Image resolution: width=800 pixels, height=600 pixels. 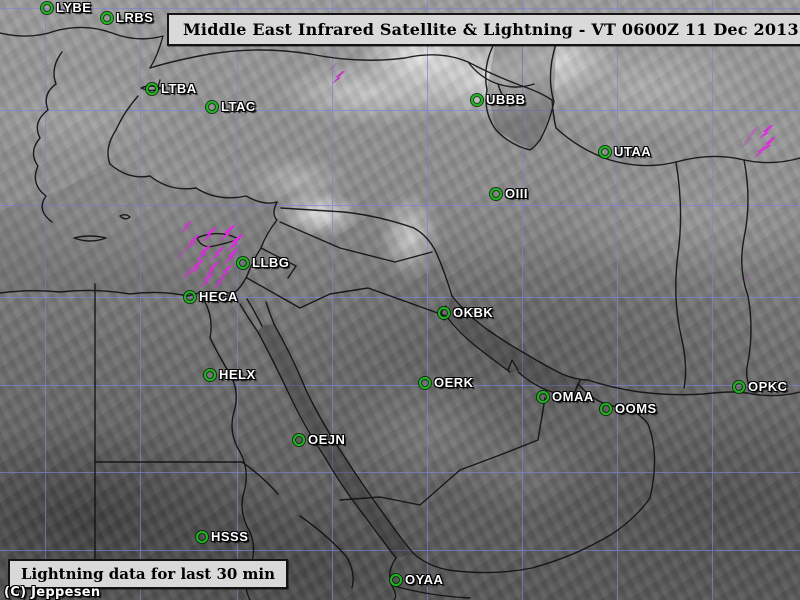 What do you see at coordinates (218, 296) in the screenshot?
I see `station-label: HECA` at bounding box center [218, 296].